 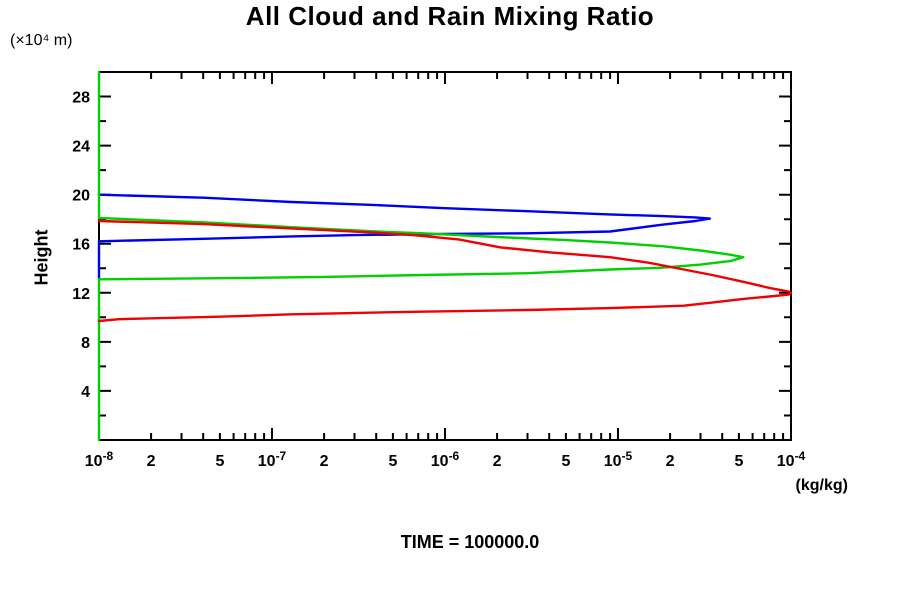 I want to click on x-axis-tick-labels: 10⁻⁸ 2 5 10⁻⁷ 2 5 10⁻⁶ 2 5 10⁻⁵ 2 5 10⁻⁴, so click(x=445, y=459).